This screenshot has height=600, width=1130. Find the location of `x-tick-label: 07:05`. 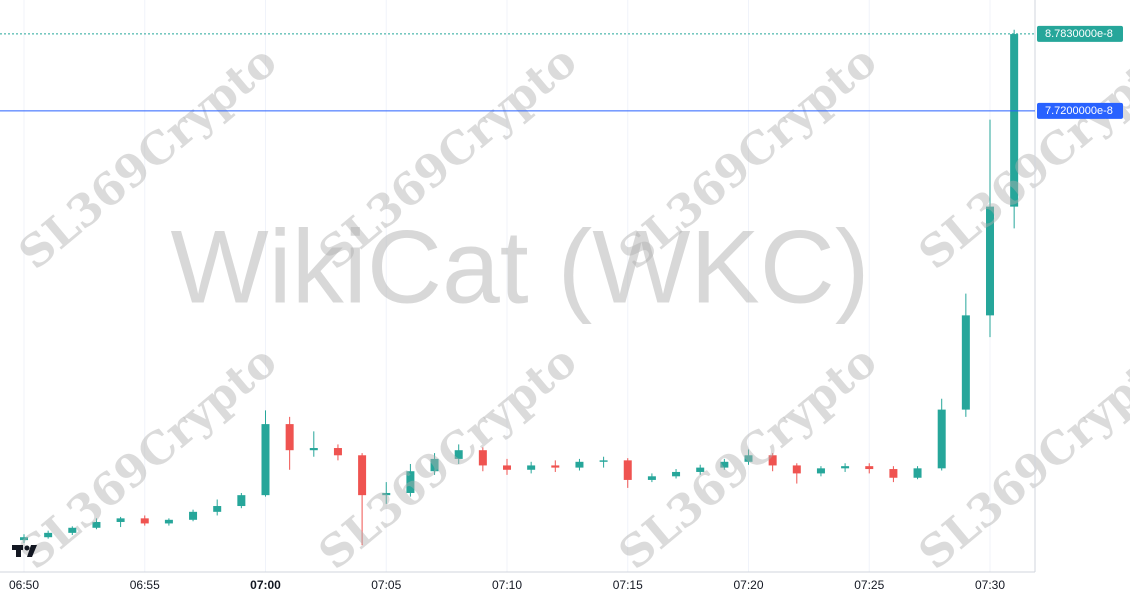

x-tick-label: 07:05 is located at coordinates (386, 585).